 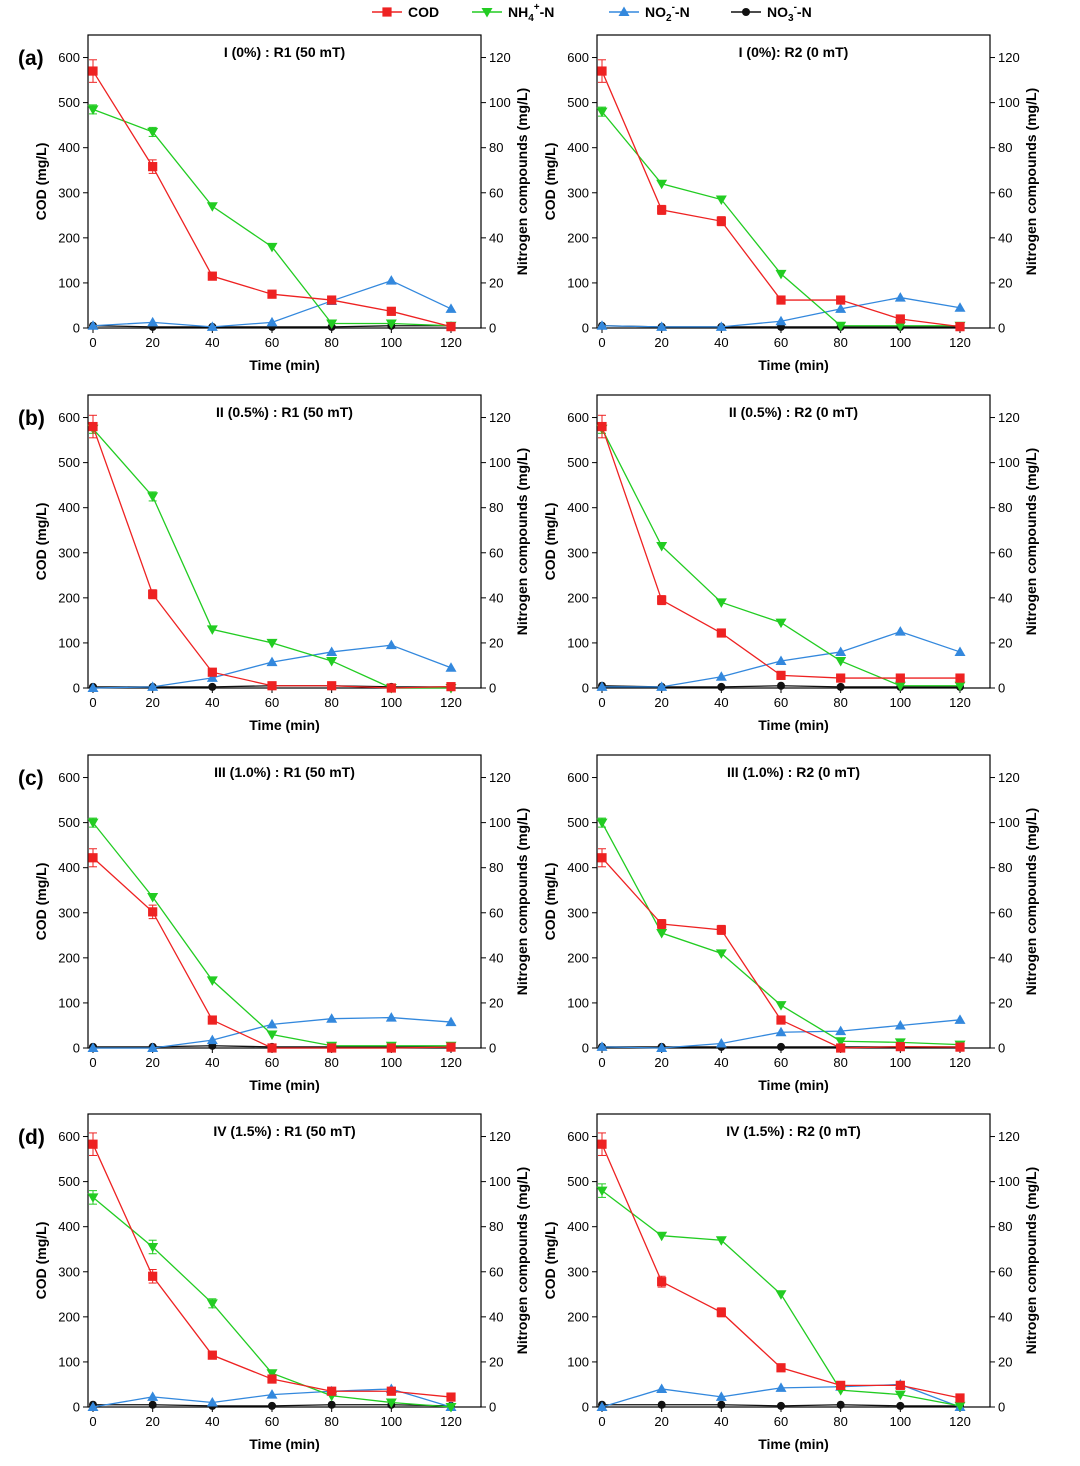 What do you see at coordinates (272, 1405) in the screenshot?
I see `series-no3` at bounding box center [272, 1405].